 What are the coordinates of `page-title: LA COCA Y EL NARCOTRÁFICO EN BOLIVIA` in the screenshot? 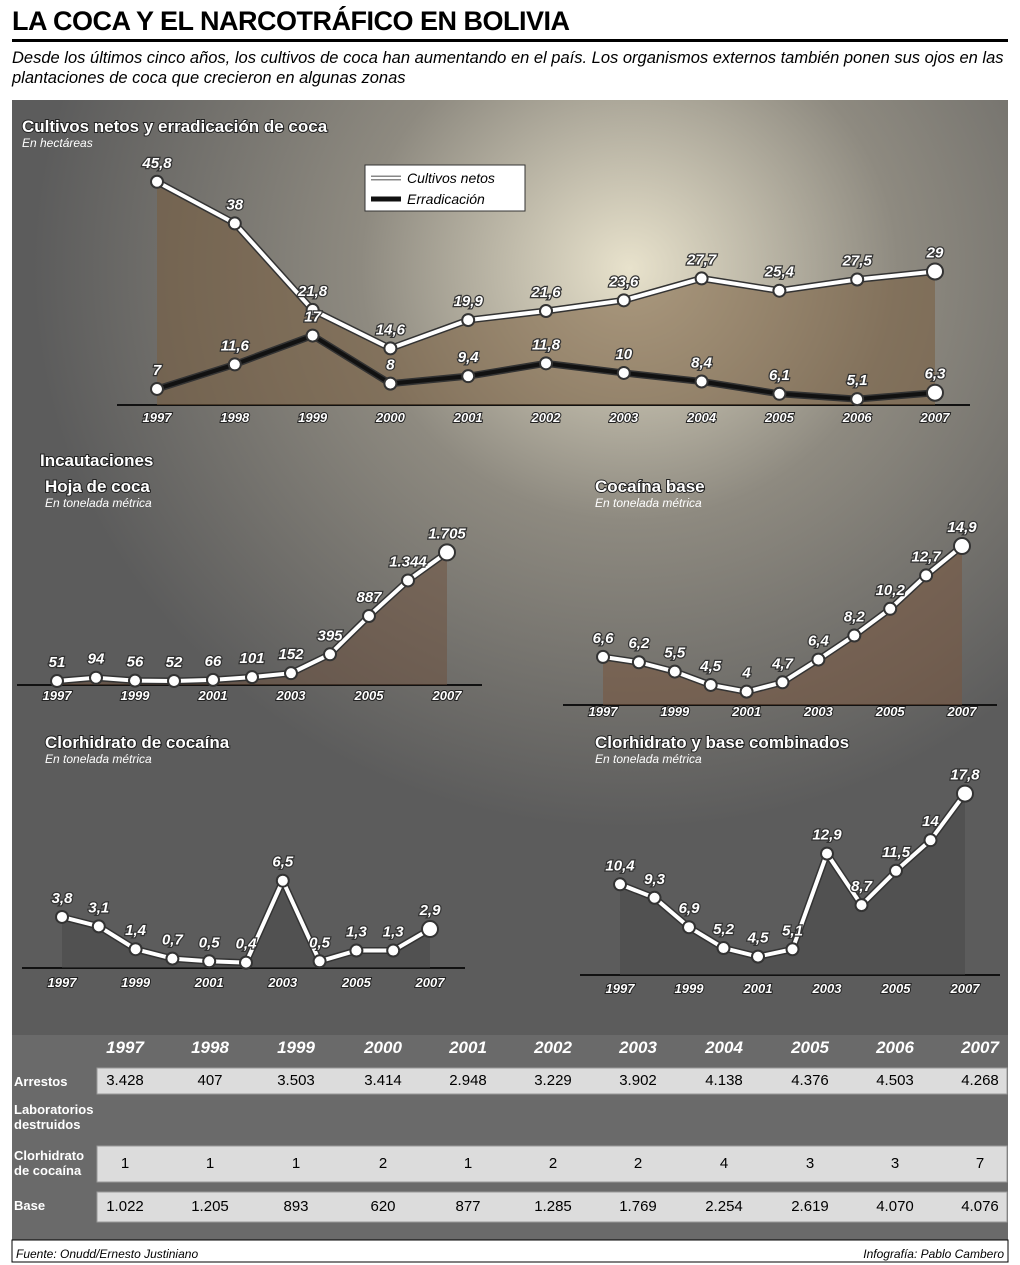 It's located at (510, 24).